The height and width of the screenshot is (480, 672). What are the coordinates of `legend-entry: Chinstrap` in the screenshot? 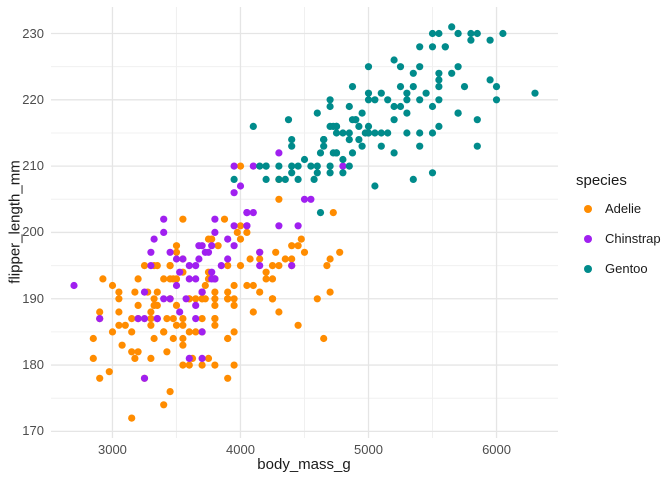 It's located at (618, 238).